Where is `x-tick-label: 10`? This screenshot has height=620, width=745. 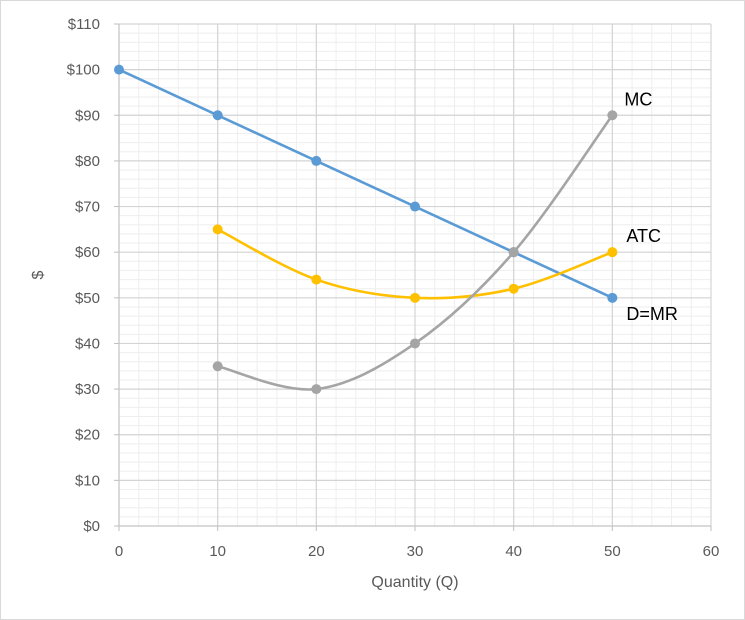
x-tick-label: 10 is located at coordinates (217, 551).